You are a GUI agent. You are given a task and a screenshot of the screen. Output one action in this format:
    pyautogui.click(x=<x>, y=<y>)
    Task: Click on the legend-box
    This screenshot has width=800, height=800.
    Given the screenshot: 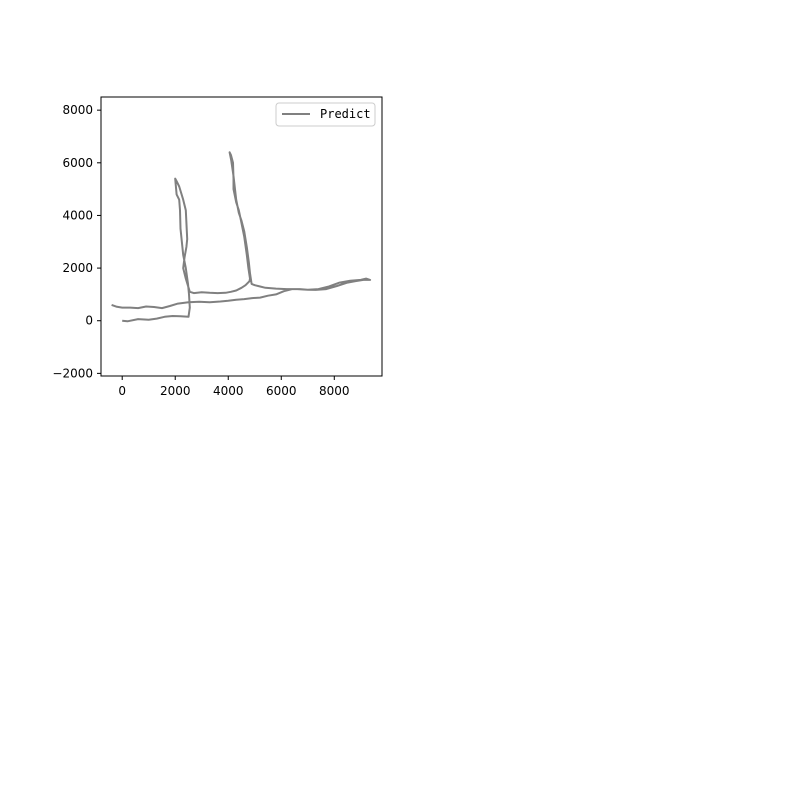 What is the action you would take?
    pyautogui.click(x=325, y=114)
    